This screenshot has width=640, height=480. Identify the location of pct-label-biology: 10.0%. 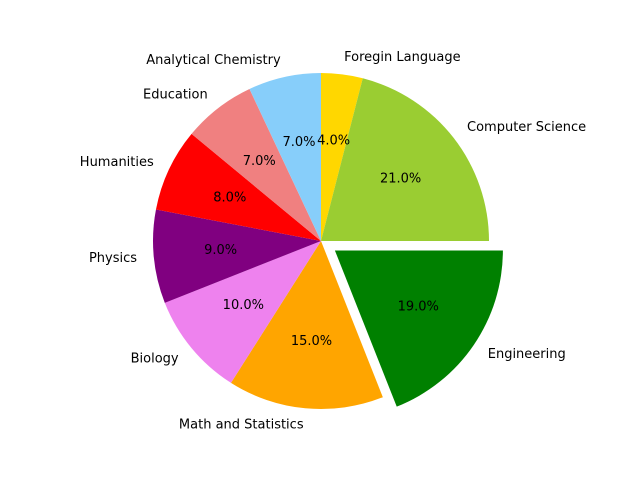
(243, 305).